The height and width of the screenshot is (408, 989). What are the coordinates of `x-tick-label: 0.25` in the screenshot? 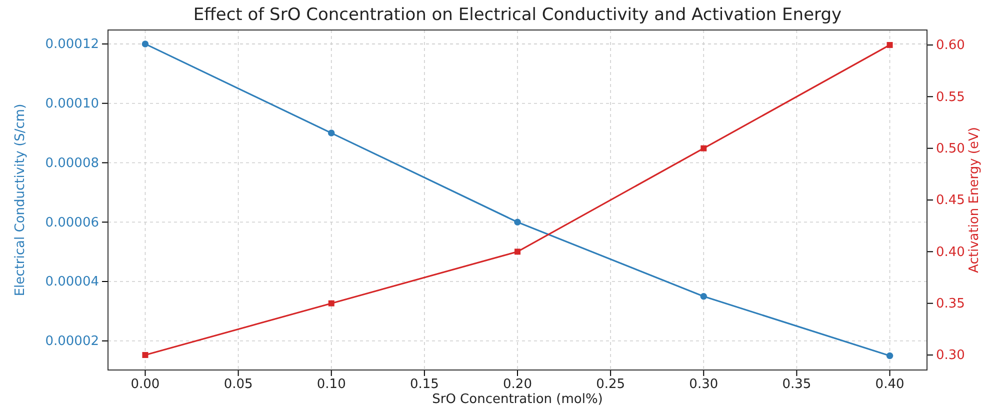 It's located at (611, 384).